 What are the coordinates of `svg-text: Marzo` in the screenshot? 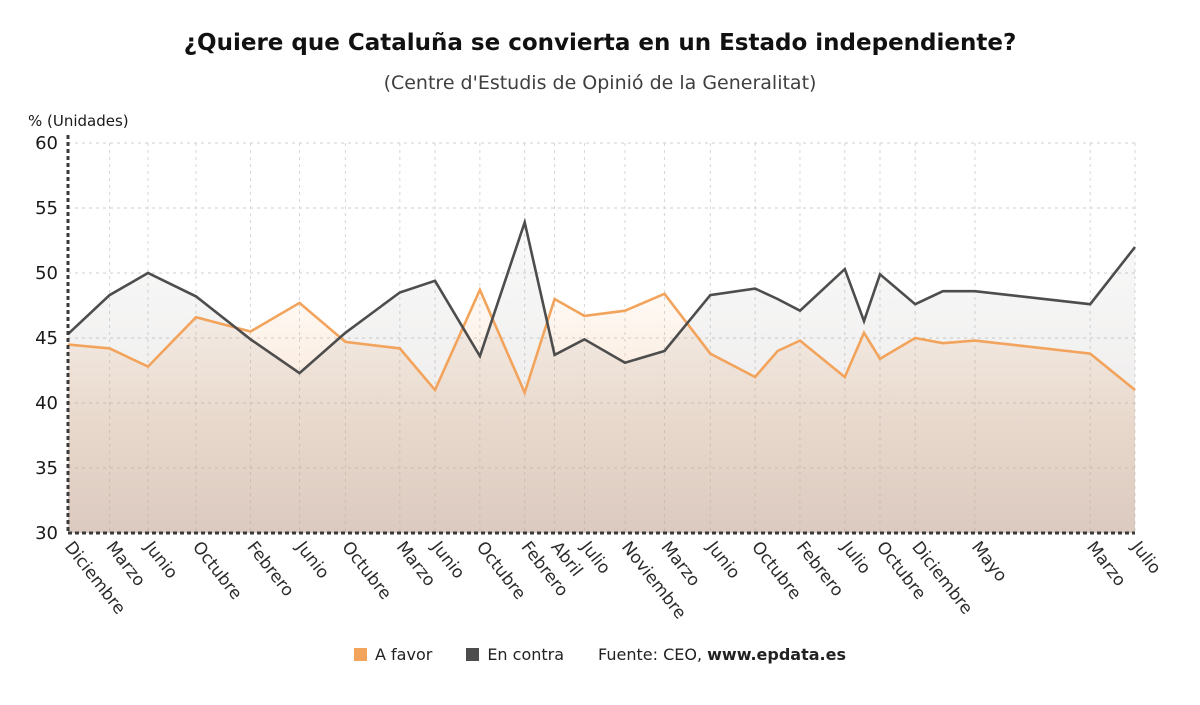 It's located at (1105, 564).